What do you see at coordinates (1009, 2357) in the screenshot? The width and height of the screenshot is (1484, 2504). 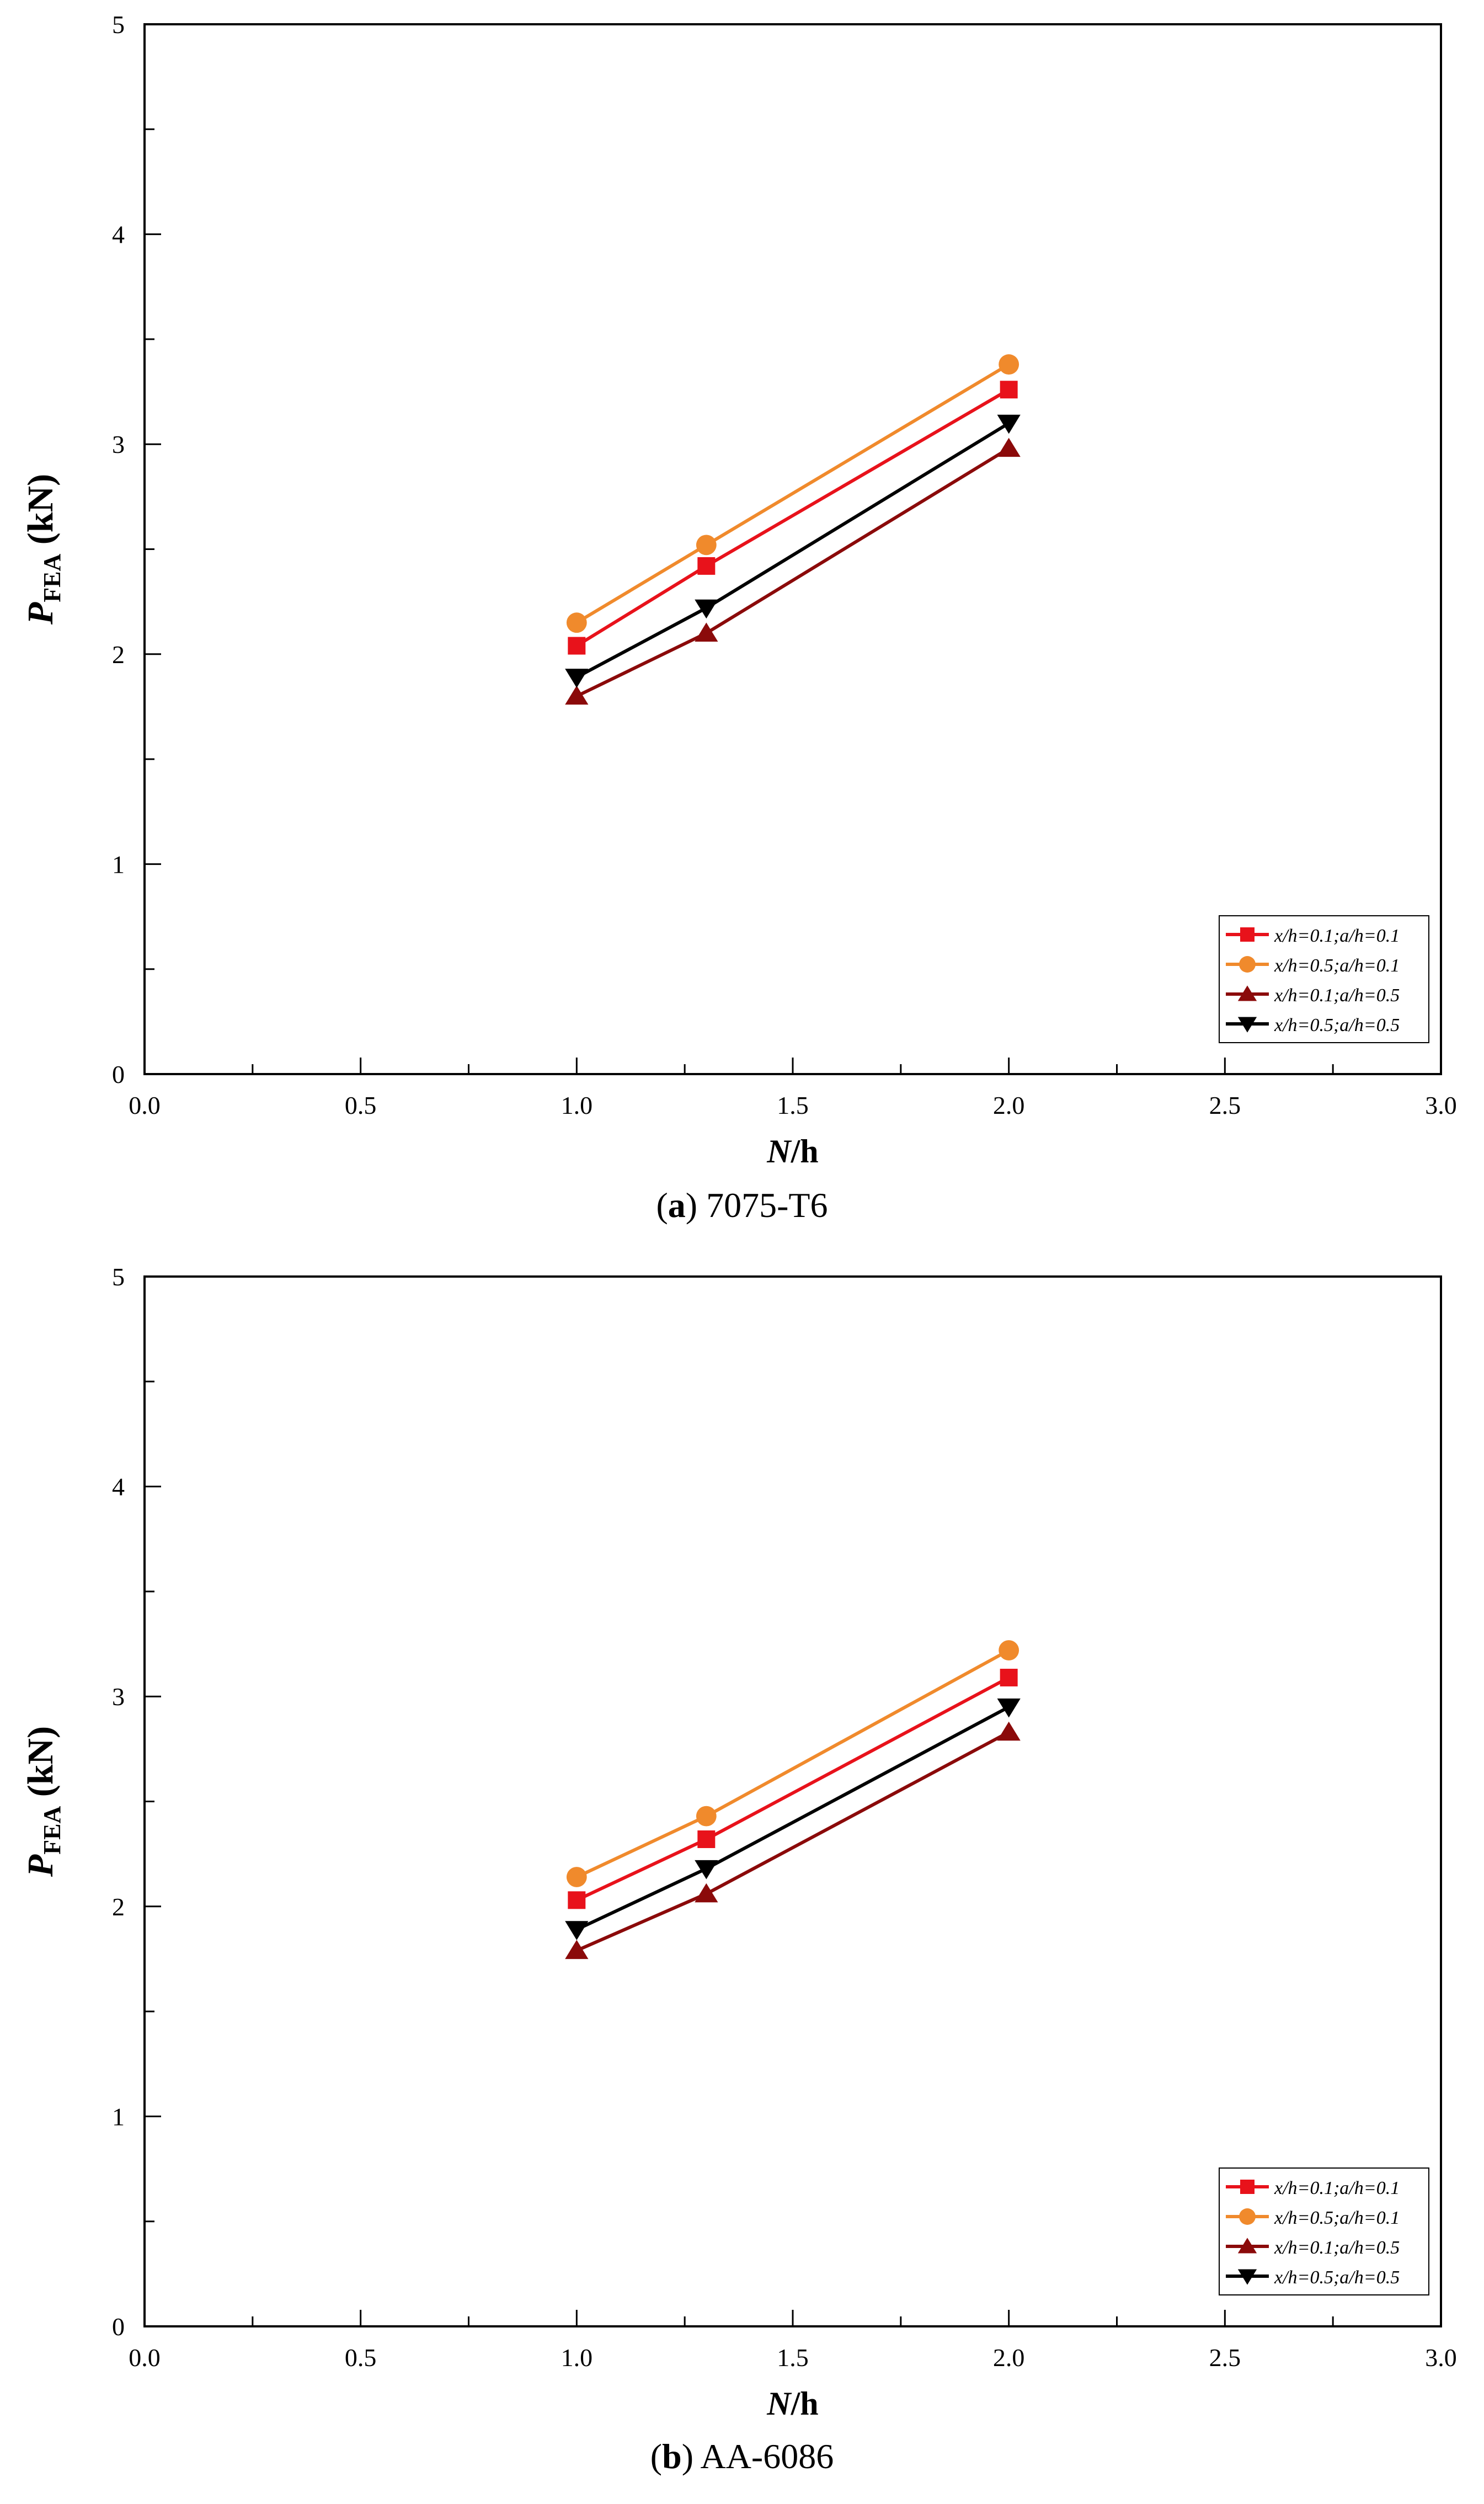 I see `chart-b-x-tick-label: 2.0` at bounding box center [1009, 2357].